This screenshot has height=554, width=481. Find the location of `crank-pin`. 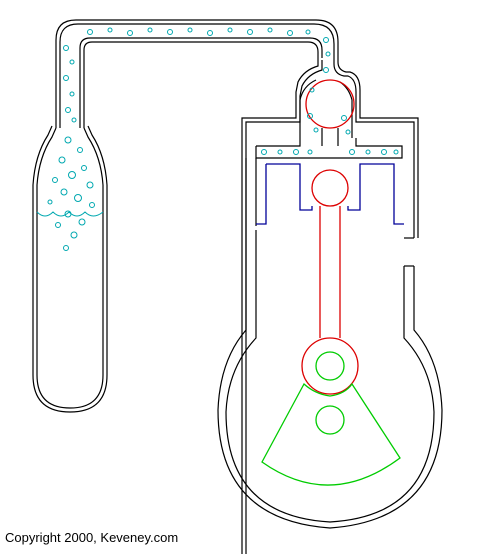

crank-pin is located at coordinates (330, 366).